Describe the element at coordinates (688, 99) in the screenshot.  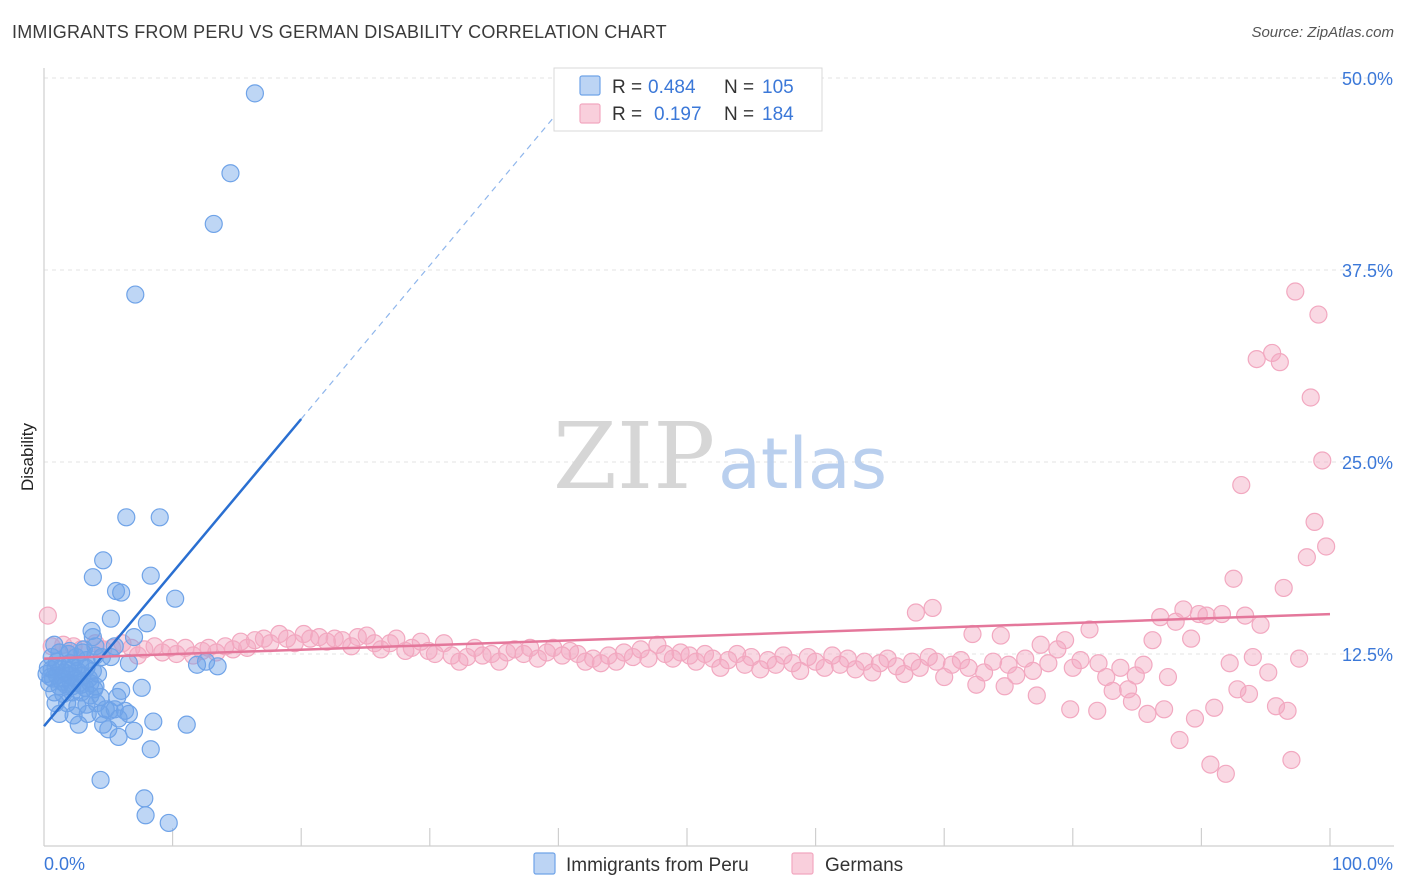
I see `top-legend: R = 0.484 N = 105 R = 0.197 N = 184` at that location.